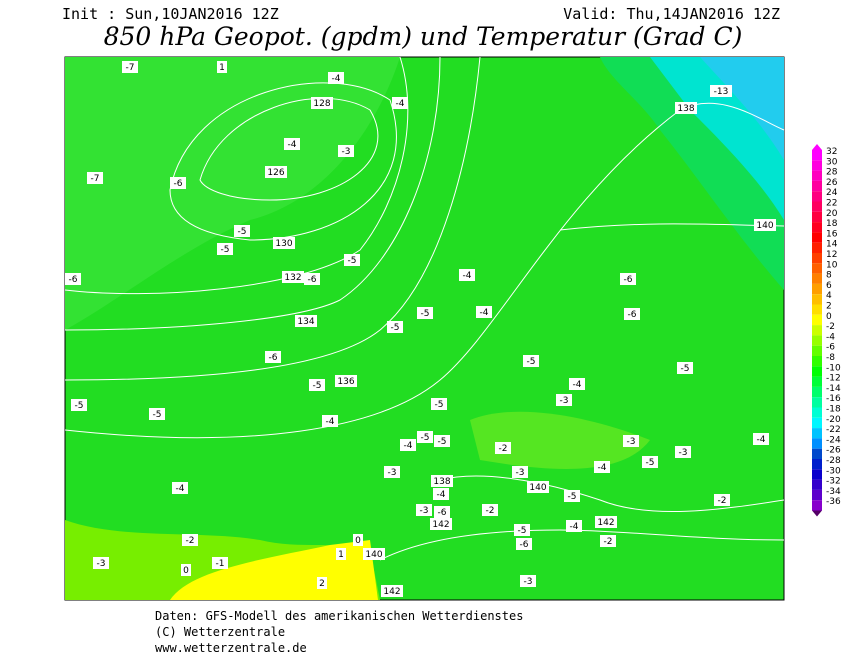  I want to click on contour-label: -7, so click(130, 68).